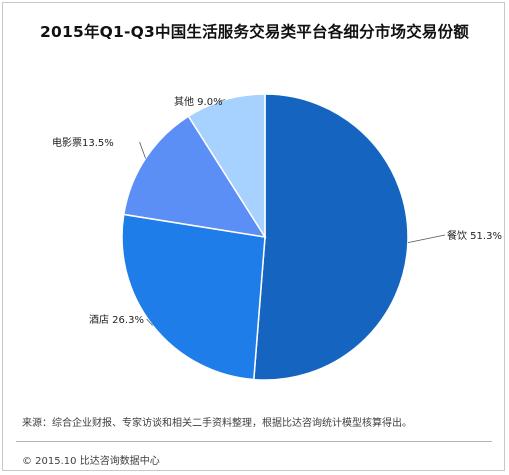 The image size is (509, 475). What do you see at coordinates (116, 319) in the screenshot?
I see `slice-label-1: 酒店 26.3%` at bounding box center [116, 319].